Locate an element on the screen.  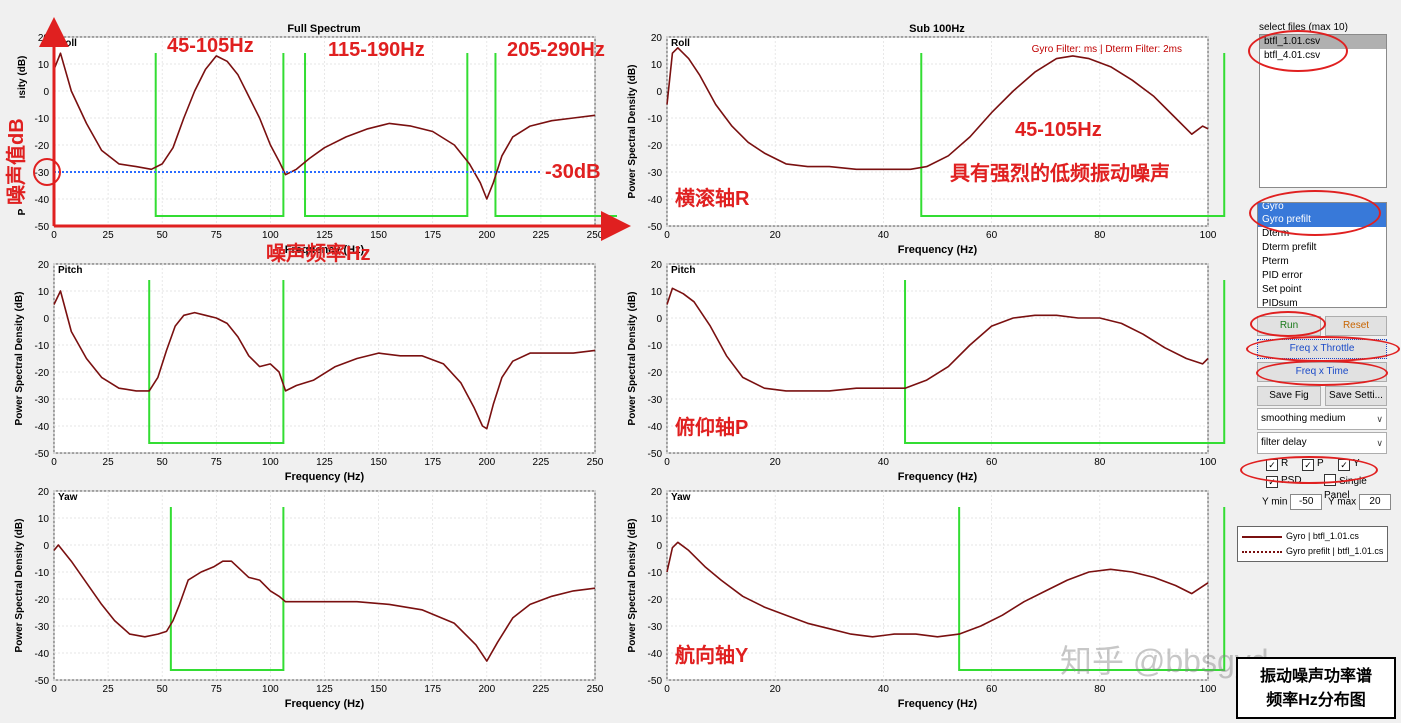
series-line-gyro is located at coordinates (937, 108).